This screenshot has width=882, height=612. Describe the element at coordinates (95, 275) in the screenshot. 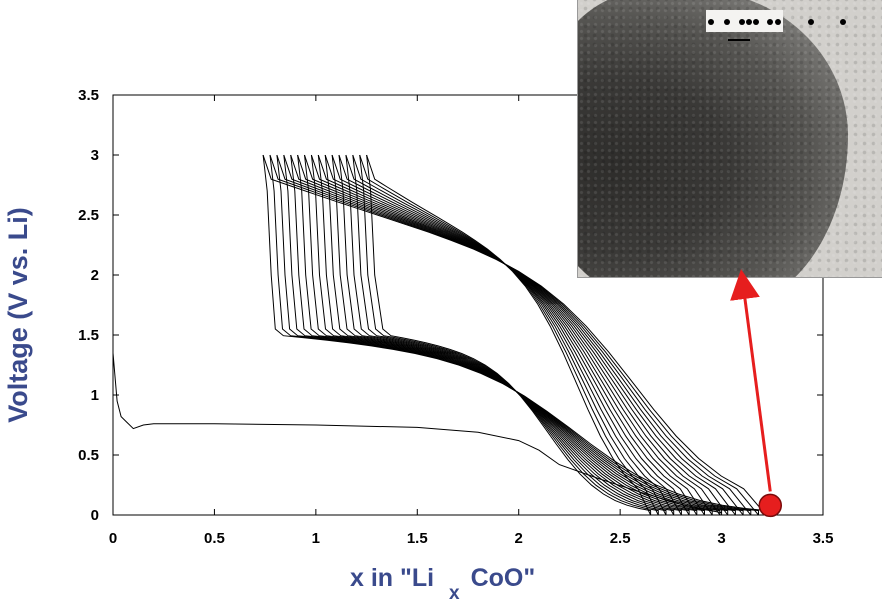

I see `y-tick-label: 2` at that location.